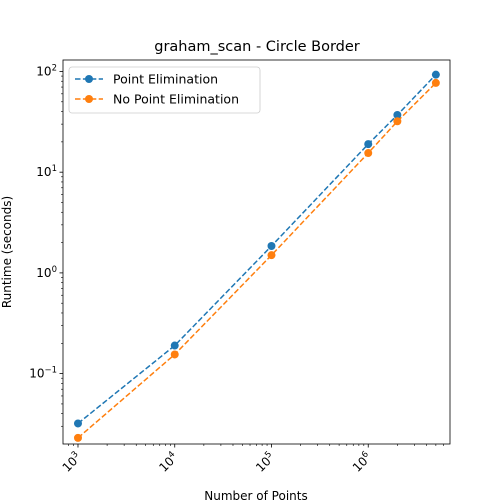 Image resolution: width=500 pixels, height=500 pixels. What do you see at coordinates (46, 70) in the screenshot?
I see `y-tick-label: 10²` at bounding box center [46, 70].